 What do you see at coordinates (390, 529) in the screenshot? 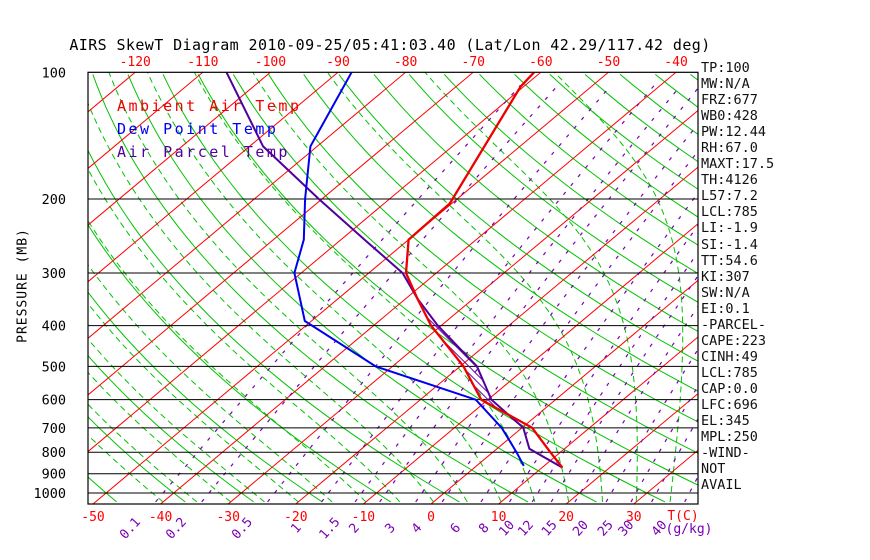
I see `mixing-ratio-label: 3` at bounding box center [390, 529].